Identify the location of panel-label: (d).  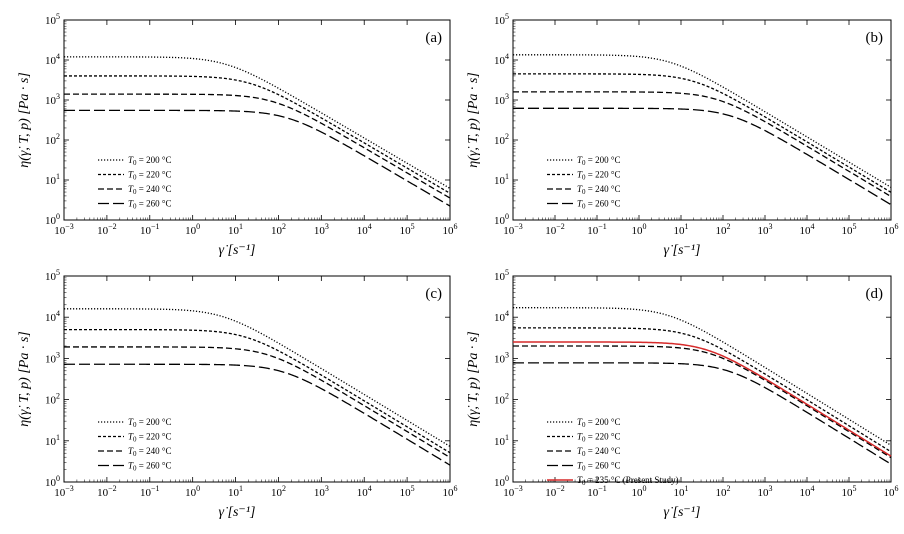
(875, 294).